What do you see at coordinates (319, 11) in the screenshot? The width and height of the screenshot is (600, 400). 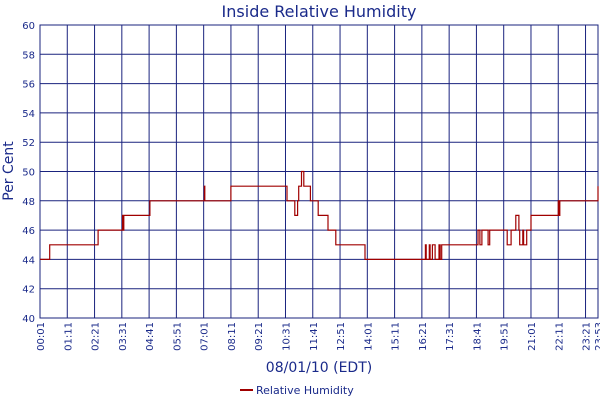 I see `chart-title: Inside Relative Humidity` at bounding box center [319, 11].